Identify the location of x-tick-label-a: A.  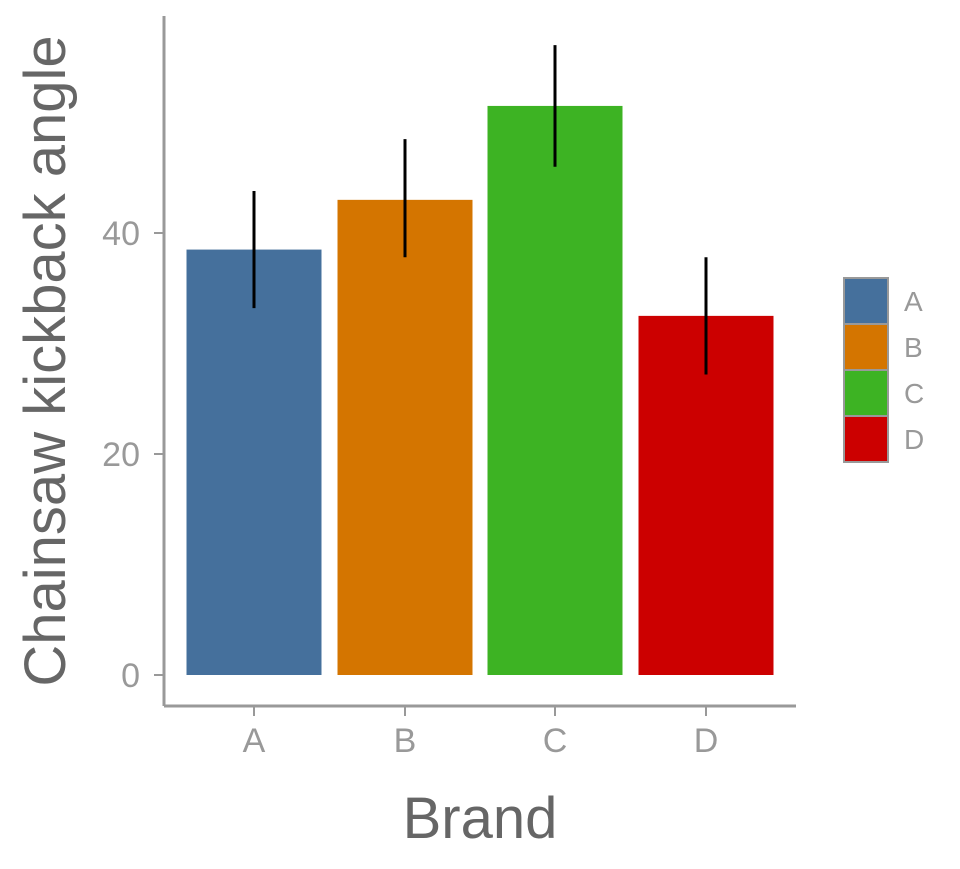
(254, 741).